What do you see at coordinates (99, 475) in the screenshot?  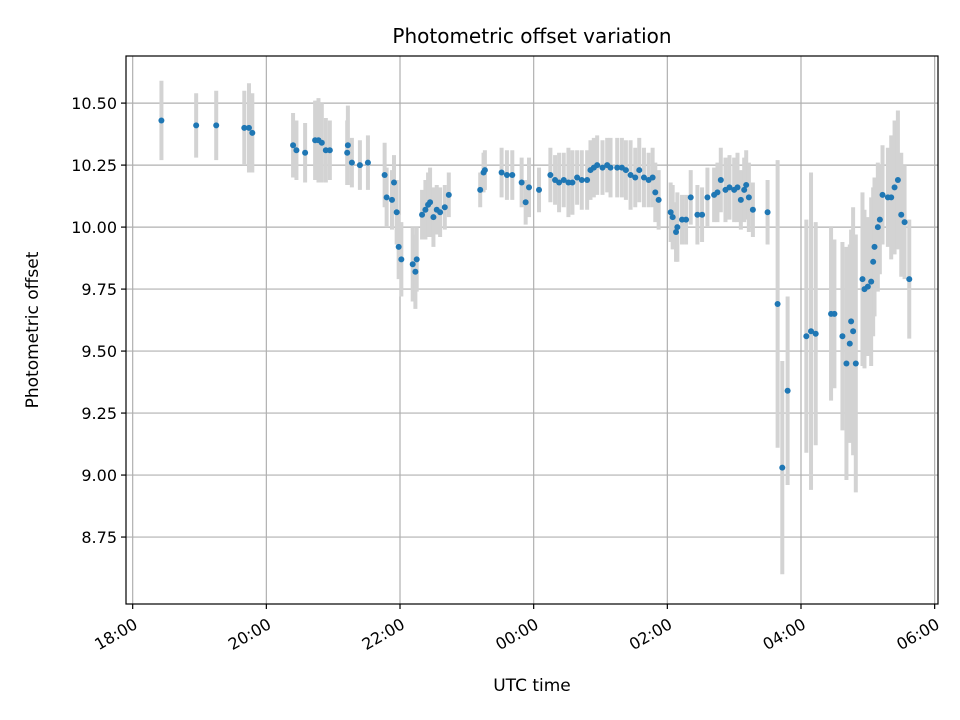 I see `y-tick-label: 9.00` at bounding box center [99, 475].